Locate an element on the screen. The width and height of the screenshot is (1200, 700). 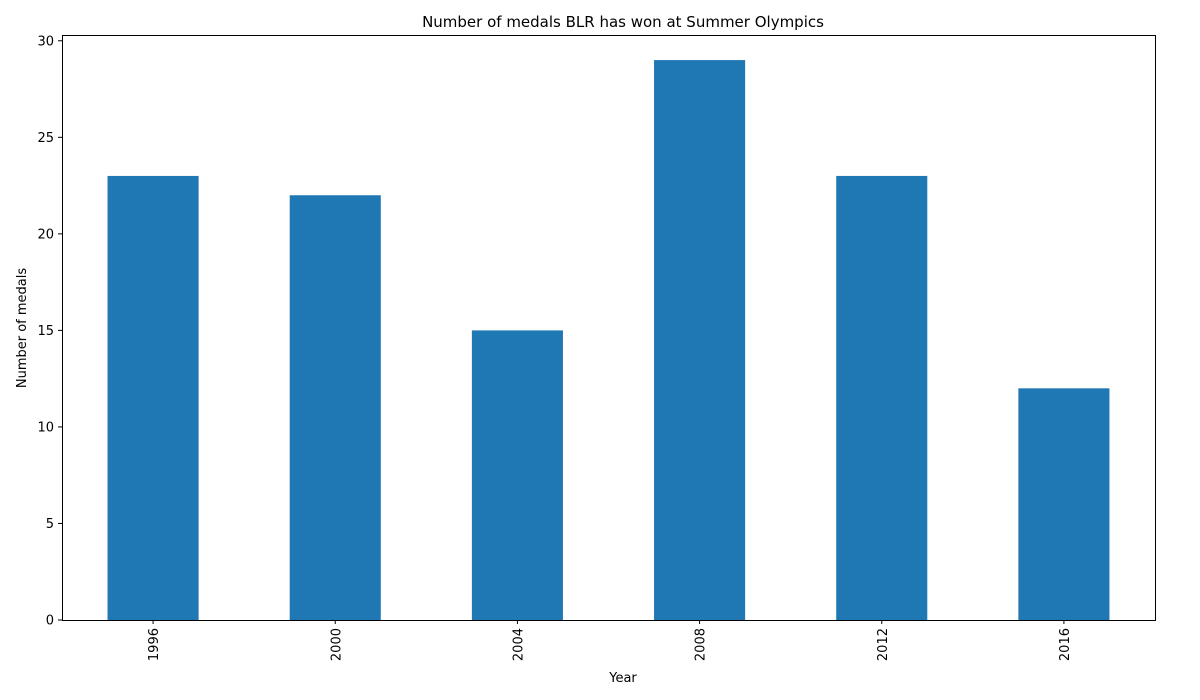
x-ticks-group: 1996 2000 2004 2008 2012 2016 is located at coordinates (610, 640).